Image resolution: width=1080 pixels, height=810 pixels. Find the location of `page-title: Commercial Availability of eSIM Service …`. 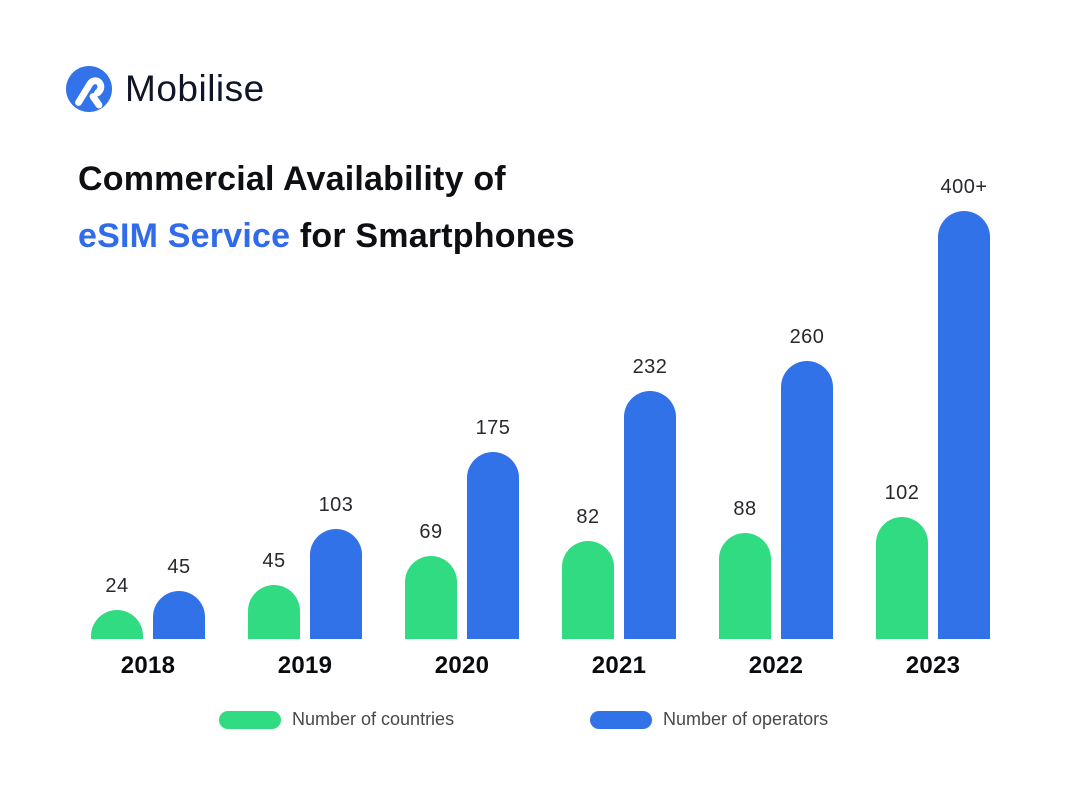

page-title: Commercial Availability of eSIM Service … is located at coordinates (326, 208).